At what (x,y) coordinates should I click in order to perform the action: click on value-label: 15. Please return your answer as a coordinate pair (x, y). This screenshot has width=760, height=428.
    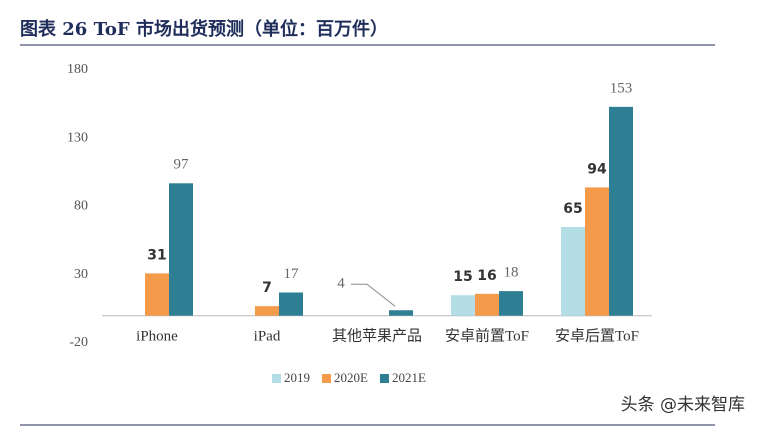
    Looking at the image, I should click on (462, 277).